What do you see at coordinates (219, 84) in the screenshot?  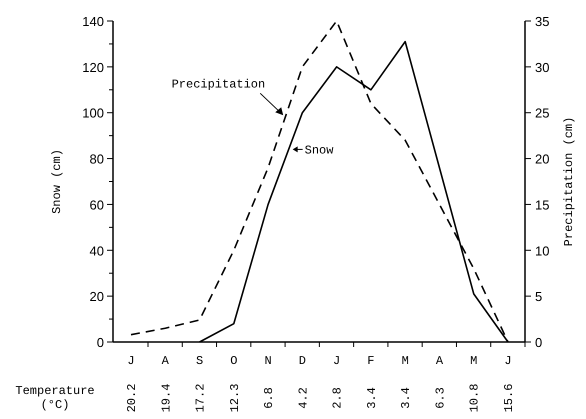 I see `text: Precipitation` at bounding box center [219, 84].